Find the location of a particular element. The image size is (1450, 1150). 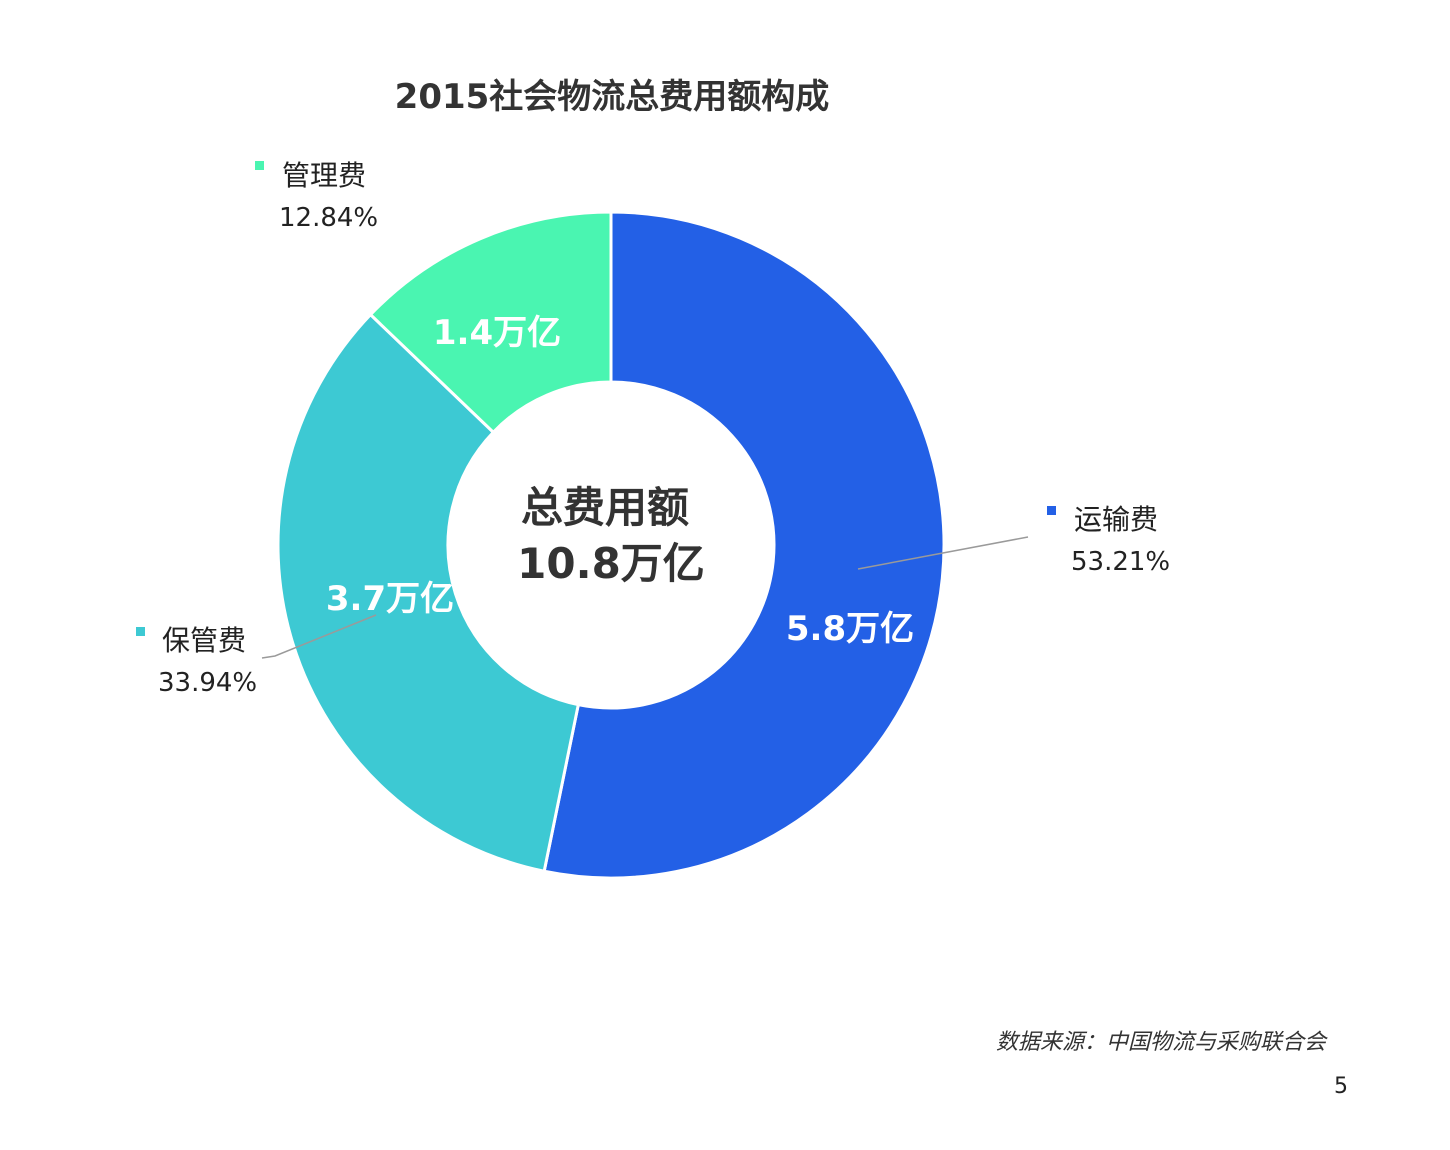

data-source-note: 数据来源：中国物流与采购联合会 is located at coordinates (1160, 1042).